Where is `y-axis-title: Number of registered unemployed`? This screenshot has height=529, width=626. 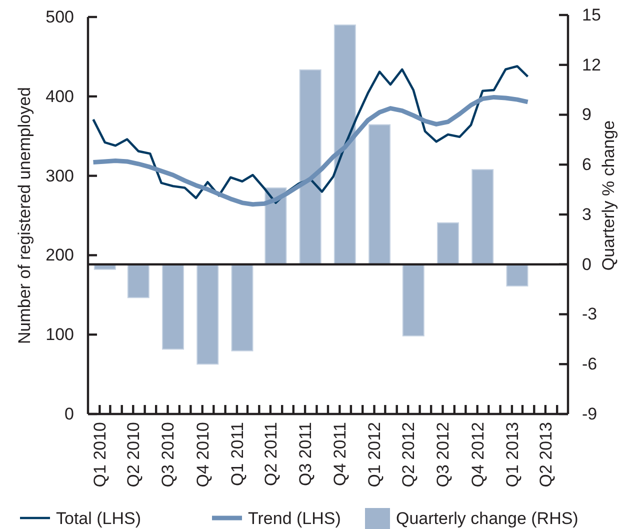
y-axis-title: Number of registered unemployed is located at coordinates (24, 215).